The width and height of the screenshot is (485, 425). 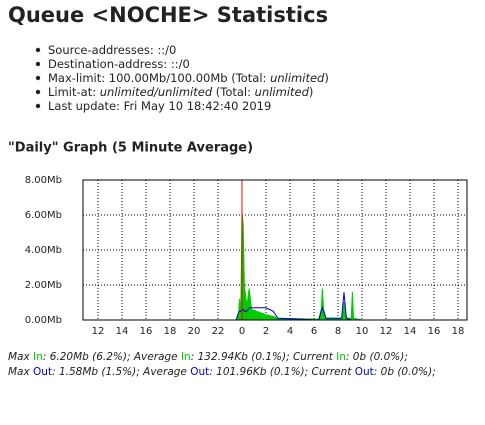 I want to click on x-tick-label: 8, so click(x=338, y=331).